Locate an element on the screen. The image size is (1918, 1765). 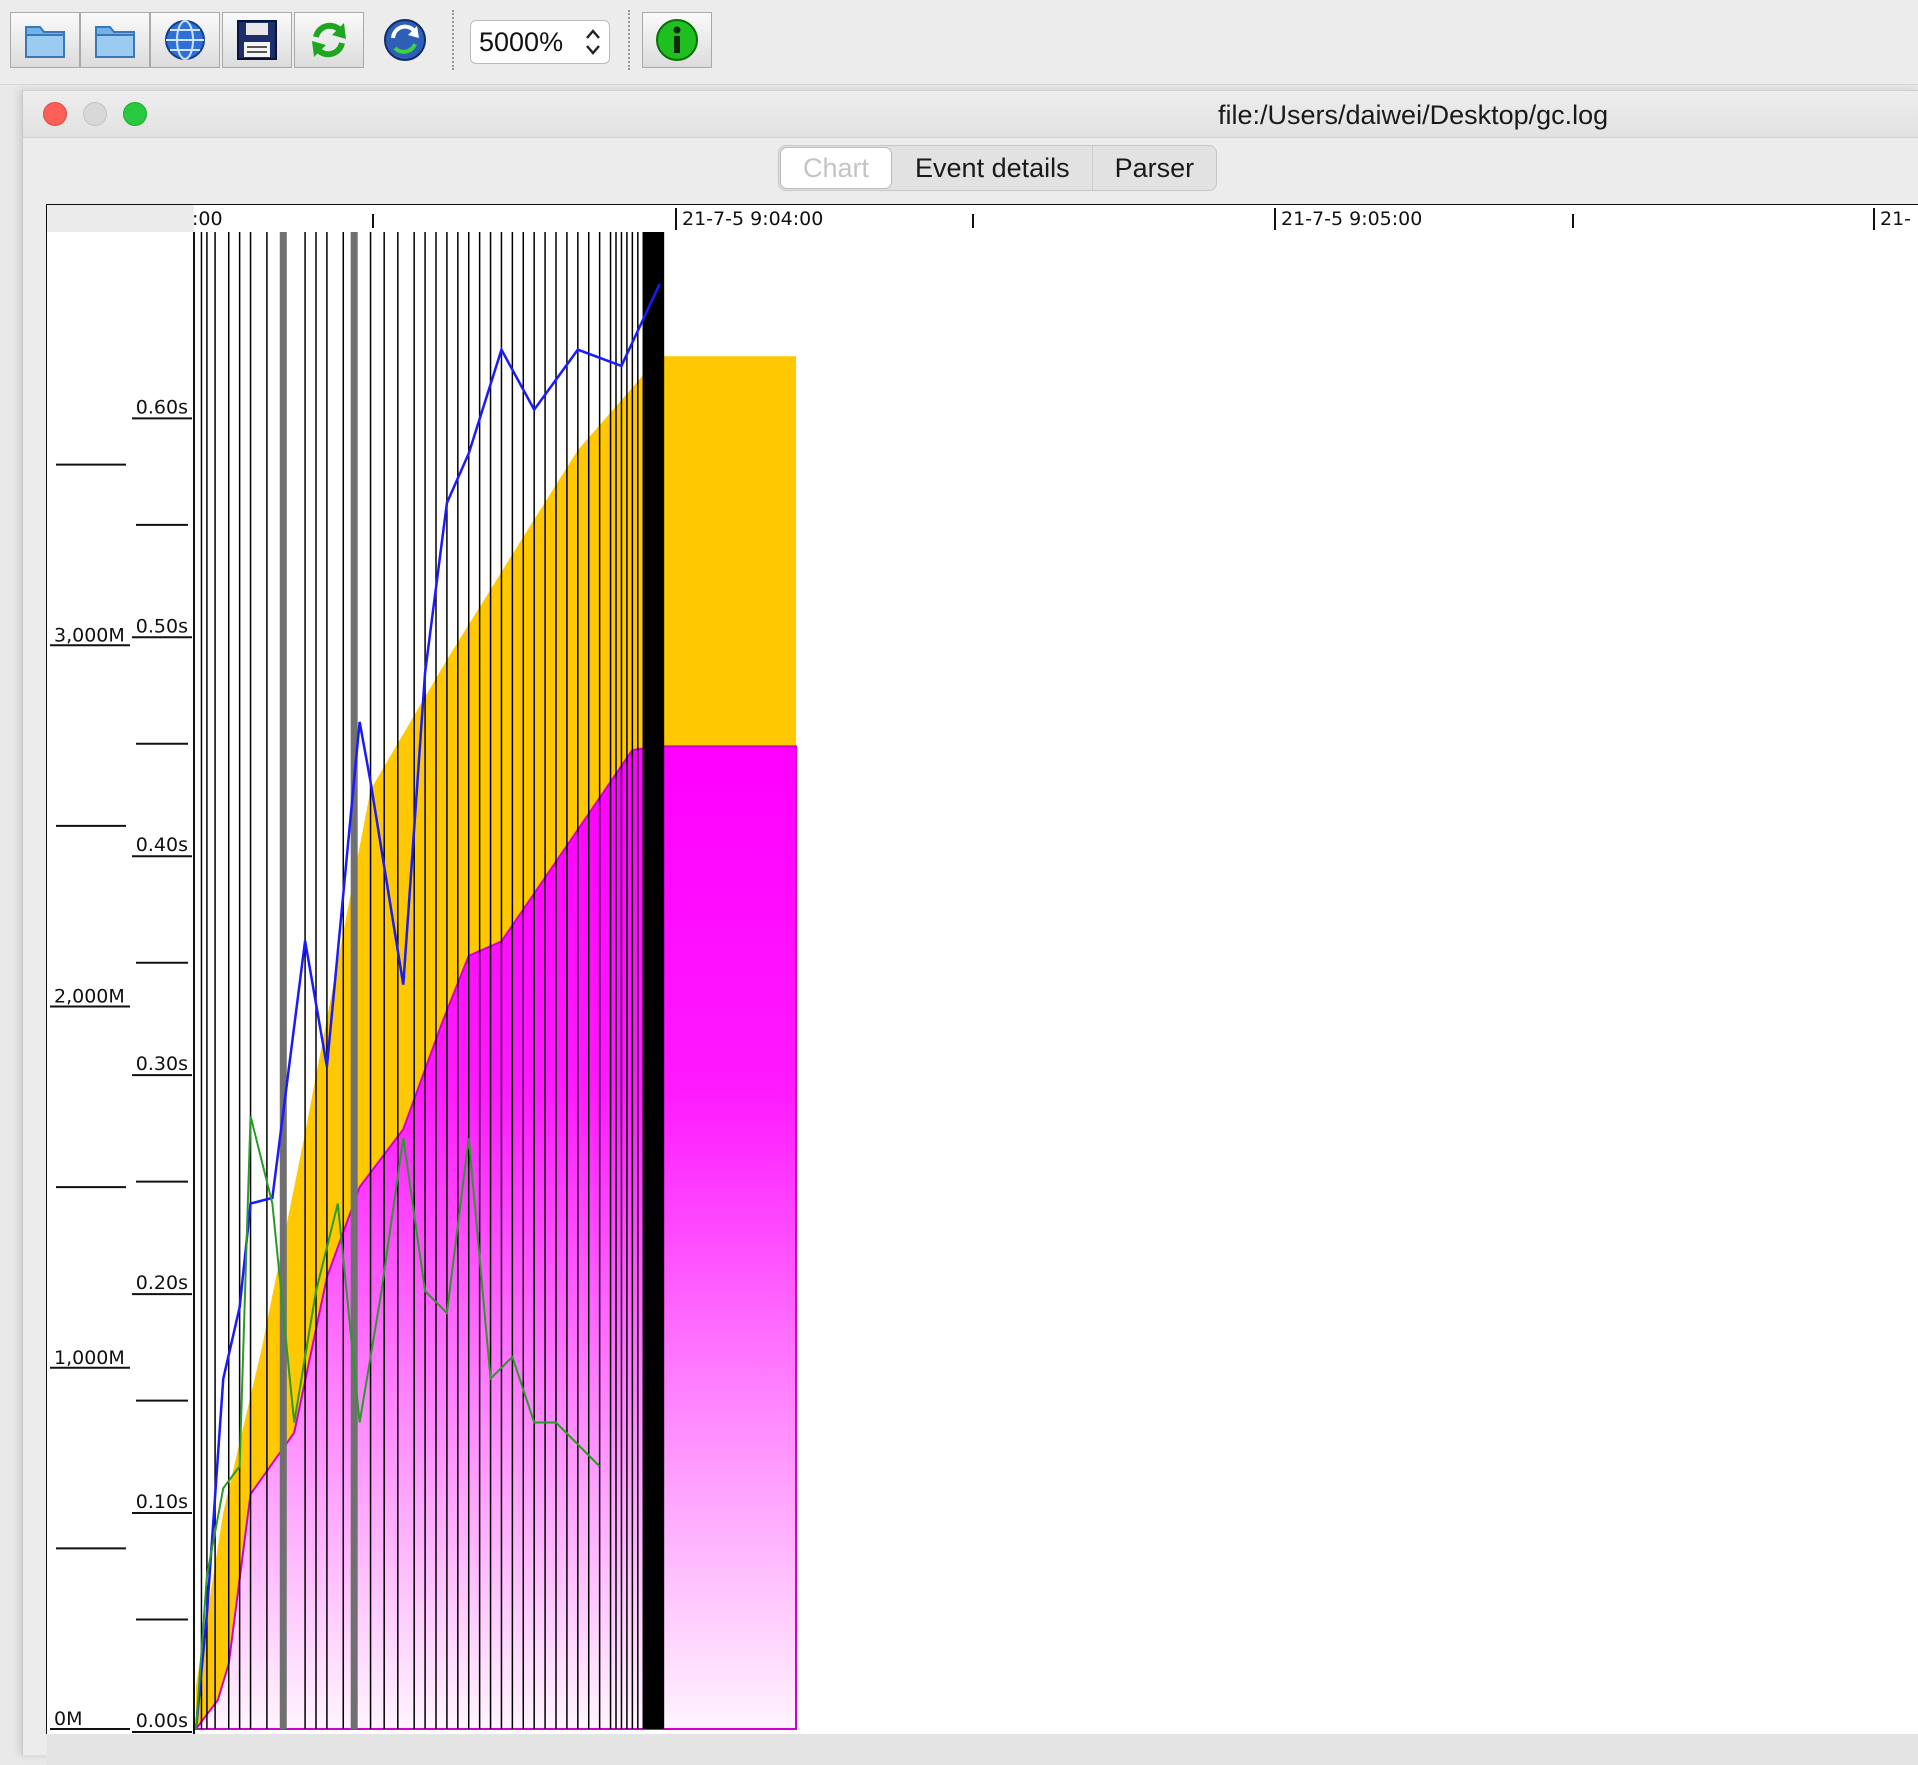
main-toolbar: 5000% is located at coordinates (959, 42).